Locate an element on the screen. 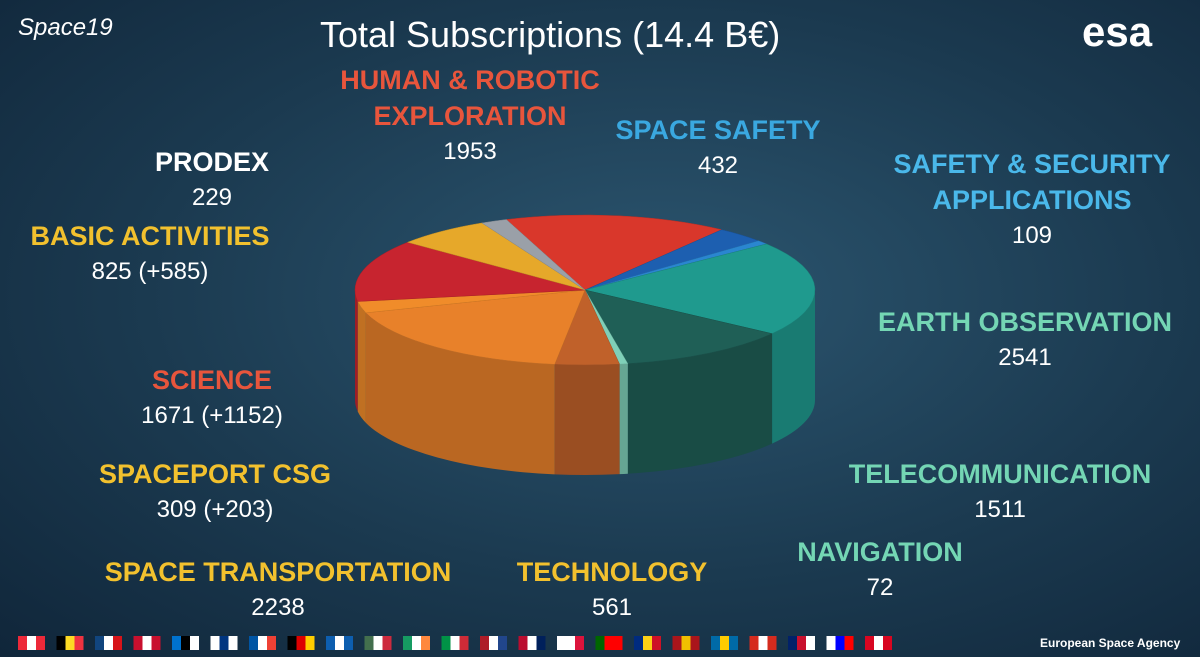 The height and width of the screenshot is (657, 1200). footer-text: European Space Agency is located at coordinates (1110, 643).